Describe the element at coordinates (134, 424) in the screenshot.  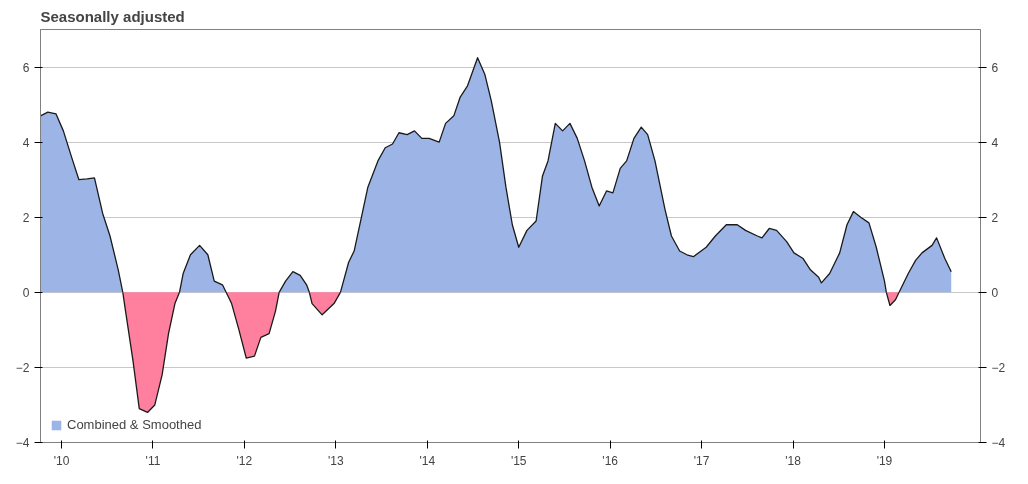
I see `legend-label: Combined & Smoothed` at that location.